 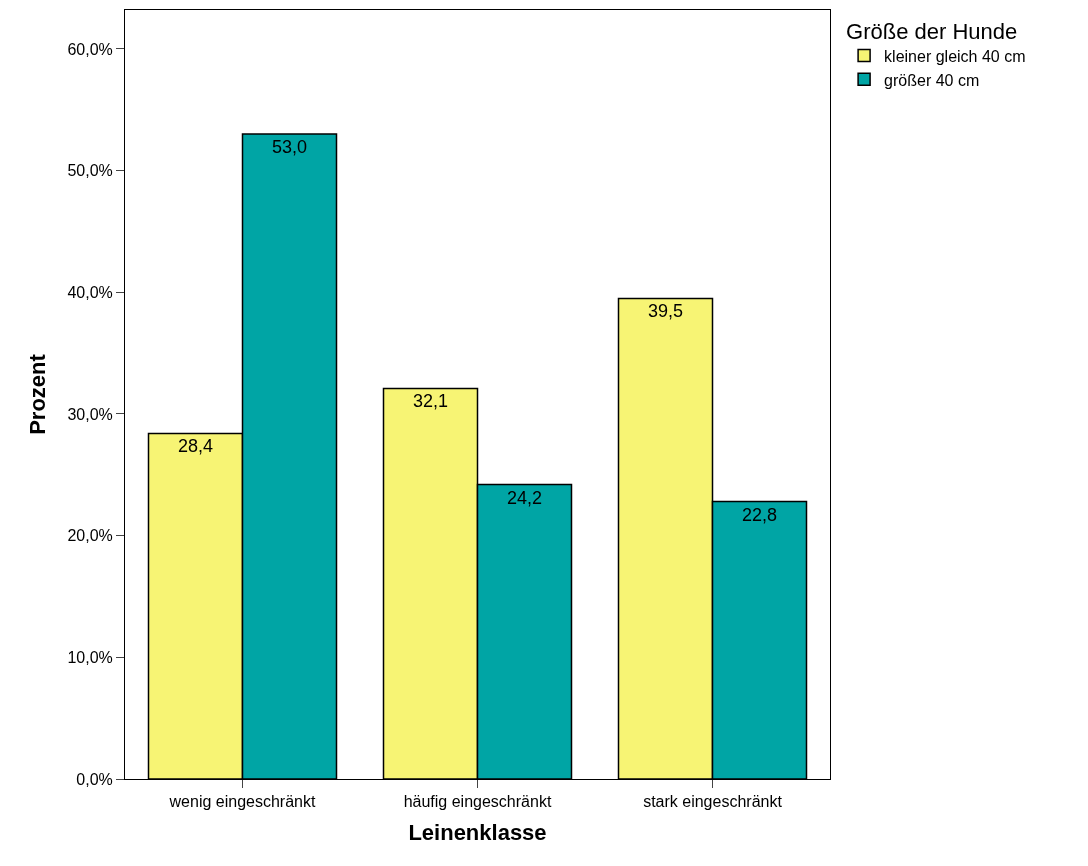 What do you see at coordinates (90, 49) in the screenshot?
I see `y-tick-label: 60,0%` at bounding box center [90, 49].